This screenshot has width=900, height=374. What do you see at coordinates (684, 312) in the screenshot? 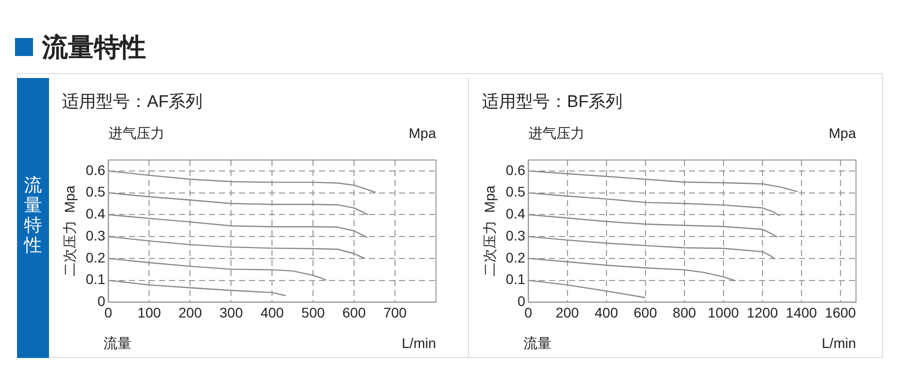
I see `x-tick-label: 800` at bounding box center [684, 312].